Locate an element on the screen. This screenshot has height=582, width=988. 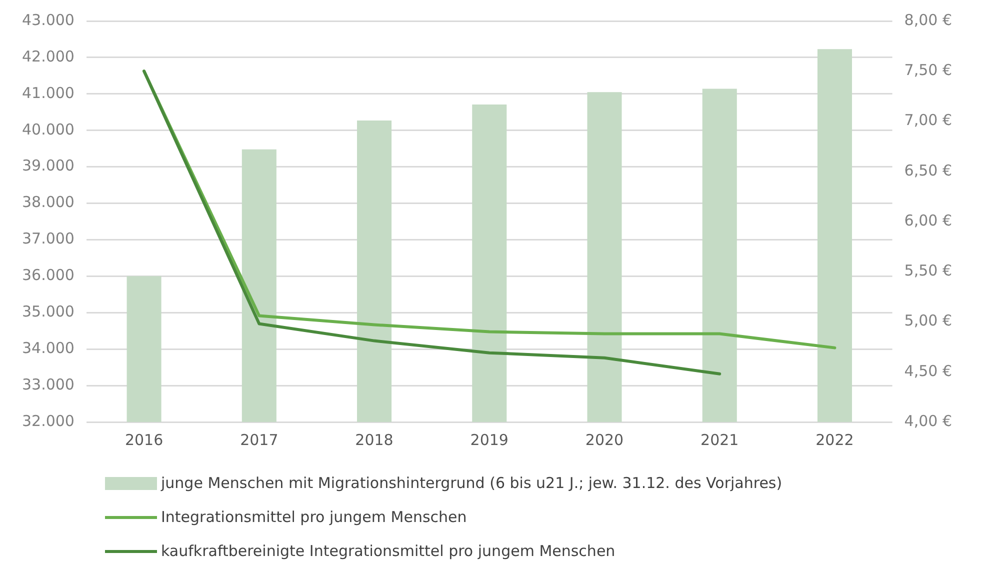
x-tick-label: 2019 is located at coordinates (489, 439).